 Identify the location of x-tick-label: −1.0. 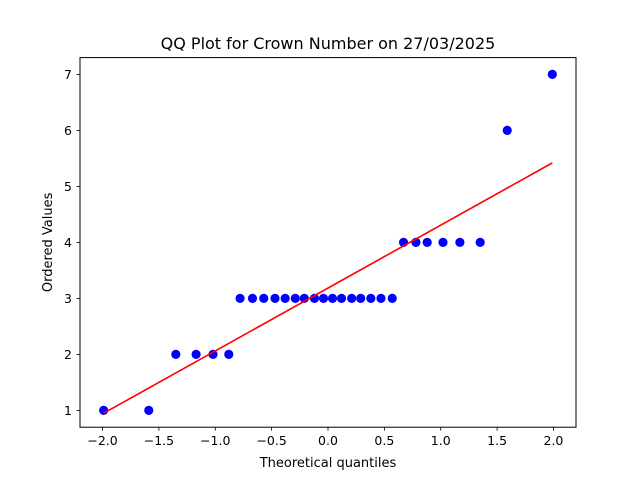
(215, 440).